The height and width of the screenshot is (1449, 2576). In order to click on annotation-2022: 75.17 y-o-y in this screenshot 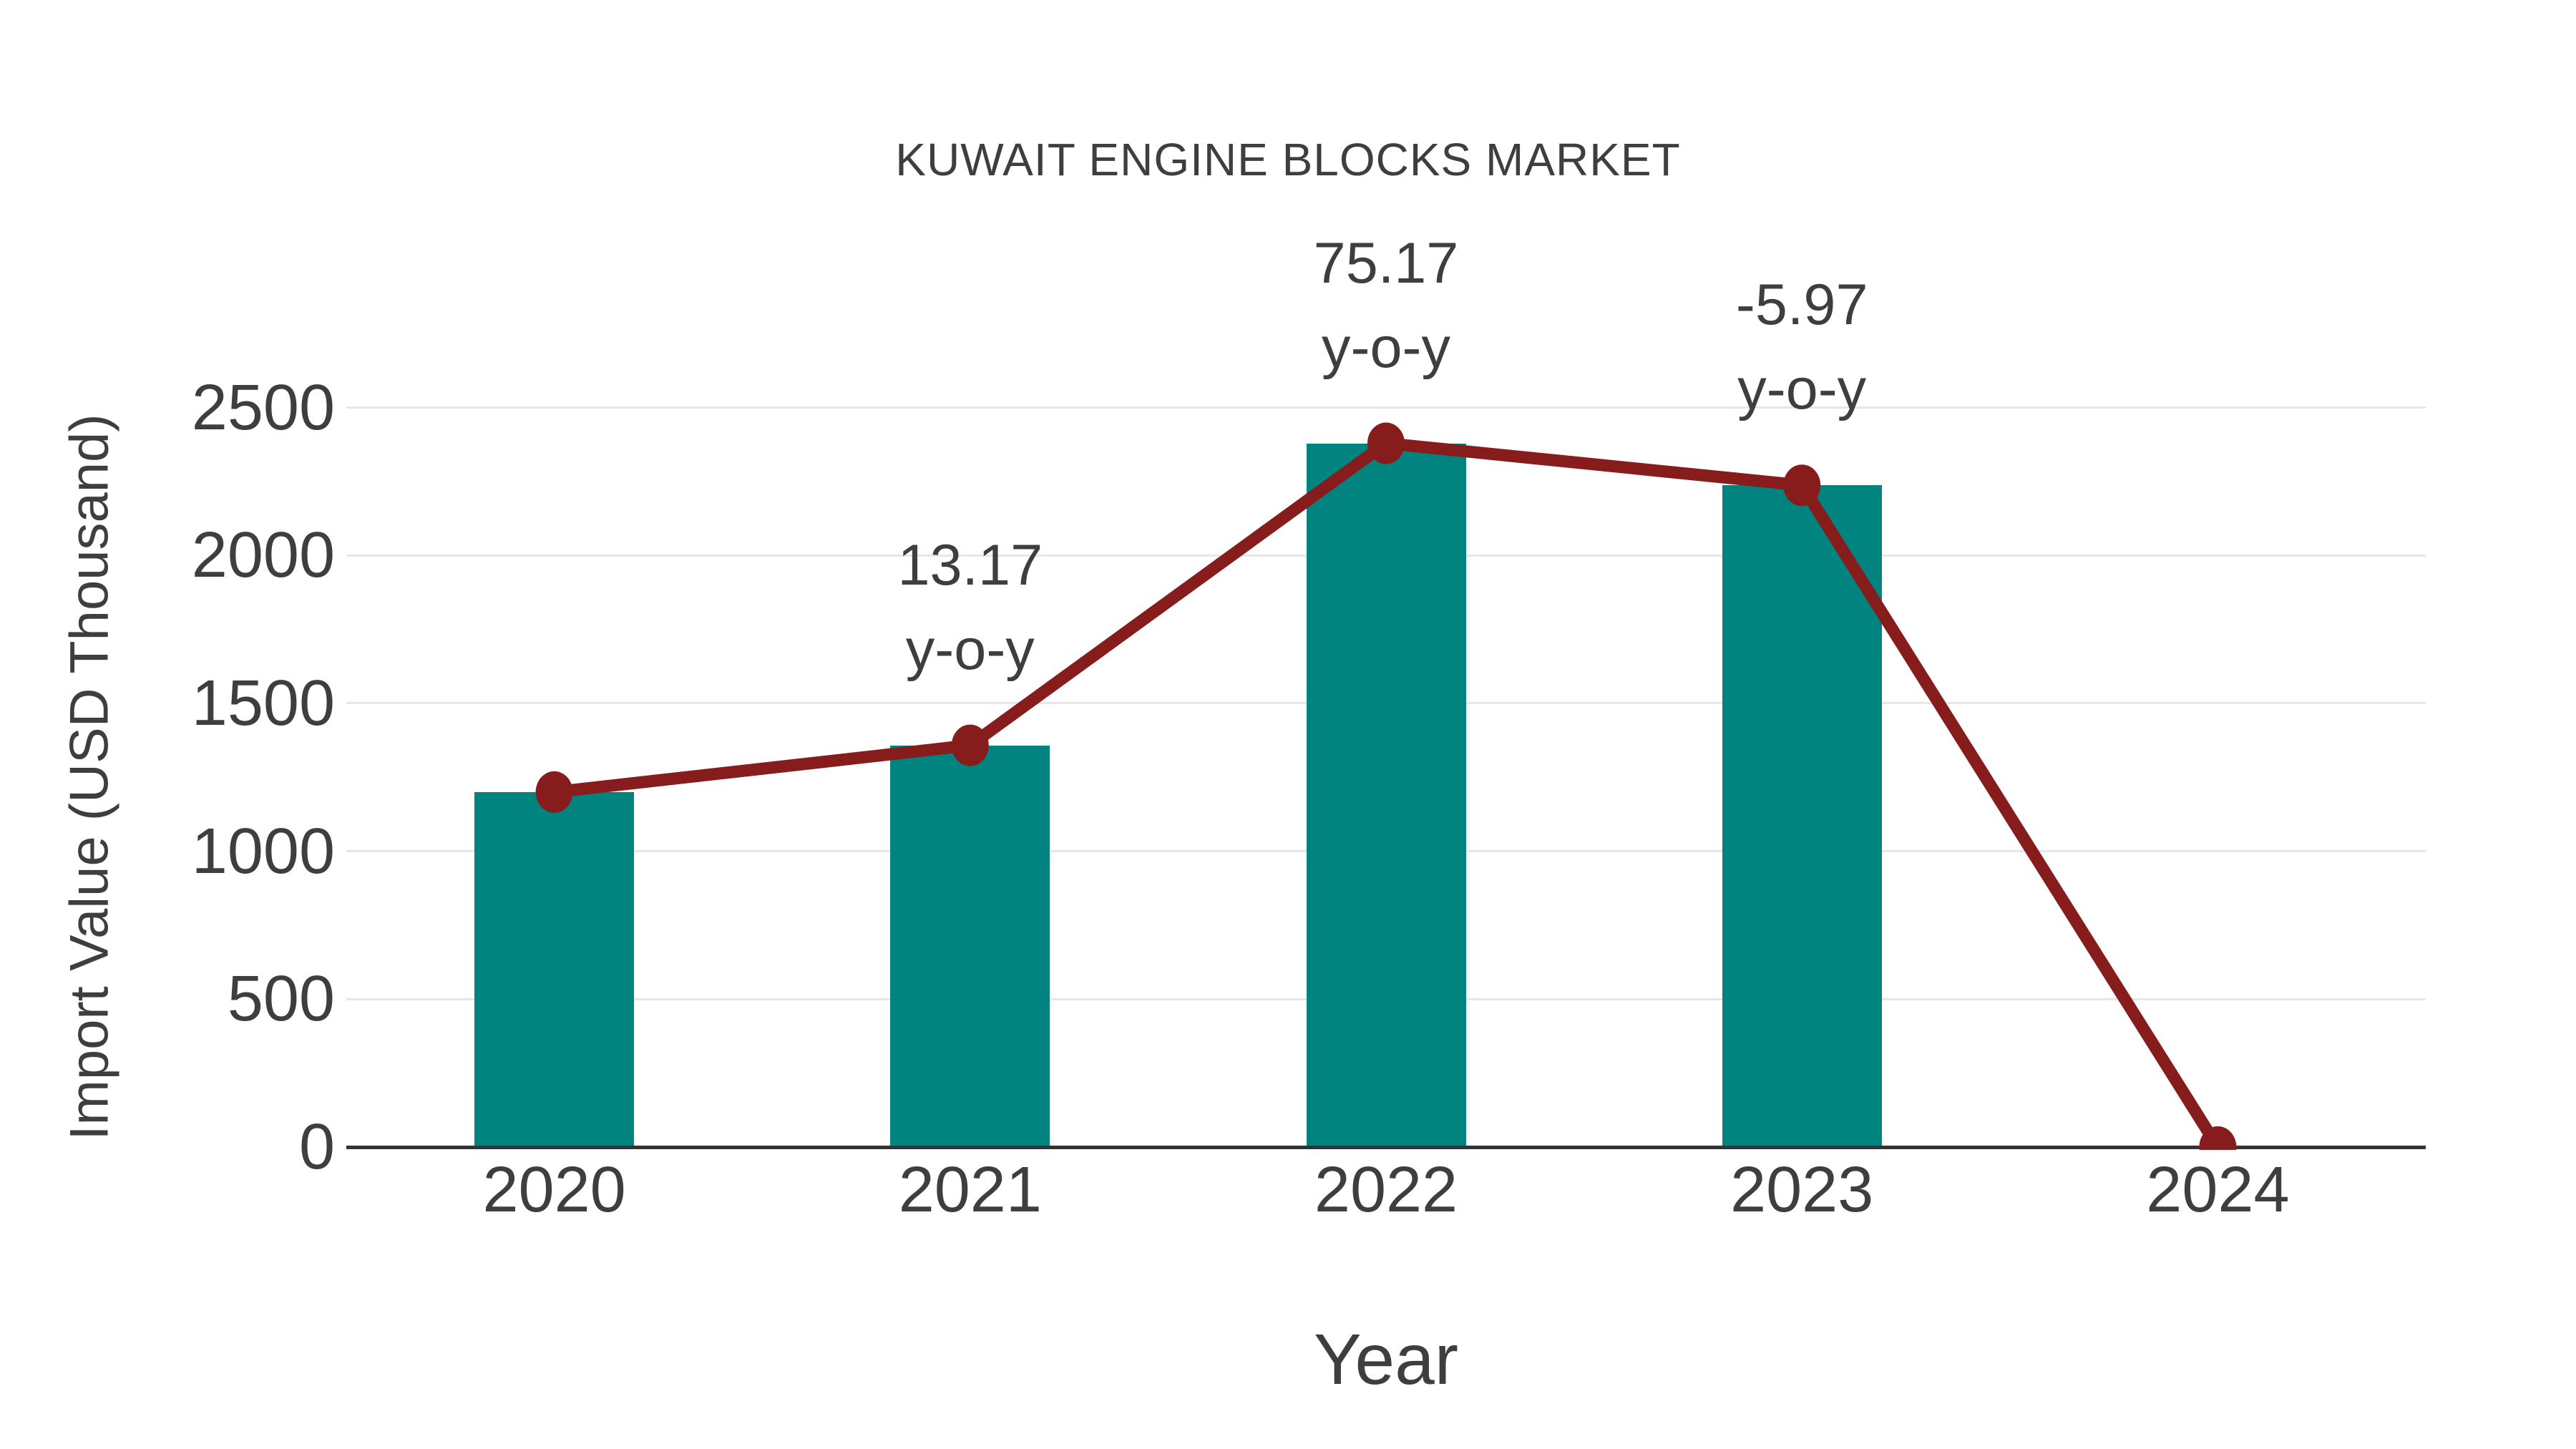, I will do `click(1386, 305)`.